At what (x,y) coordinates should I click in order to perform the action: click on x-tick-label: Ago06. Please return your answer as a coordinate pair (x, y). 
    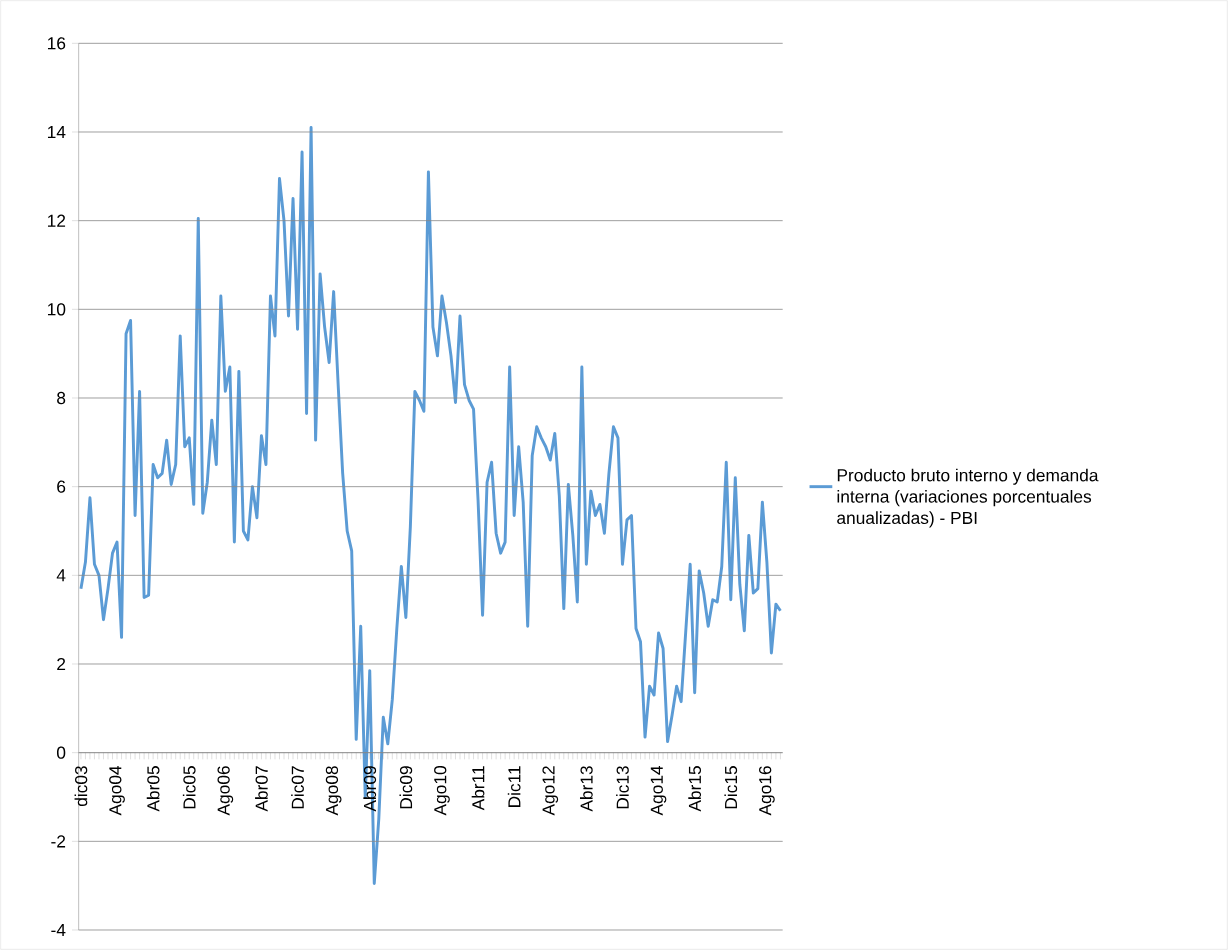
    Looking at the image, I should click on (225, 791).